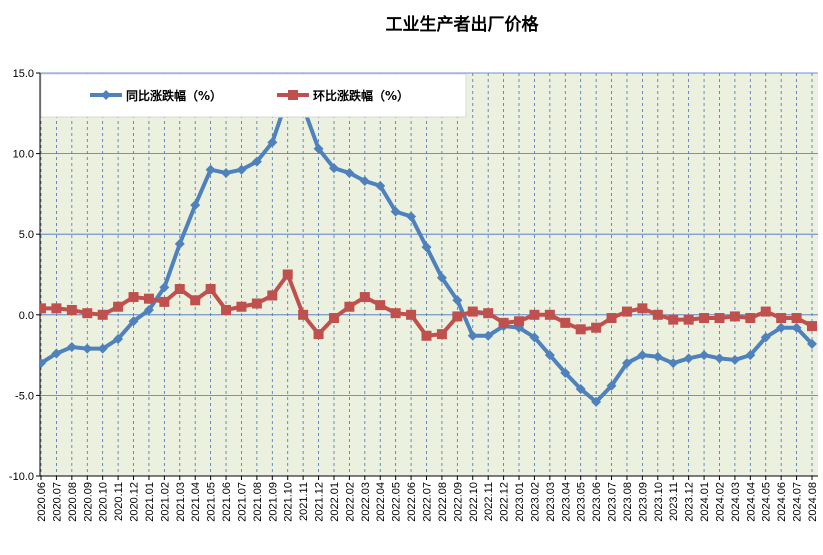 The width and height of the screenshot is (823, 555). What do you see at coordinates (535, 502) in the screenshot?
I see `x-tick-label: 2023.02` at bounding box center [535, 502].